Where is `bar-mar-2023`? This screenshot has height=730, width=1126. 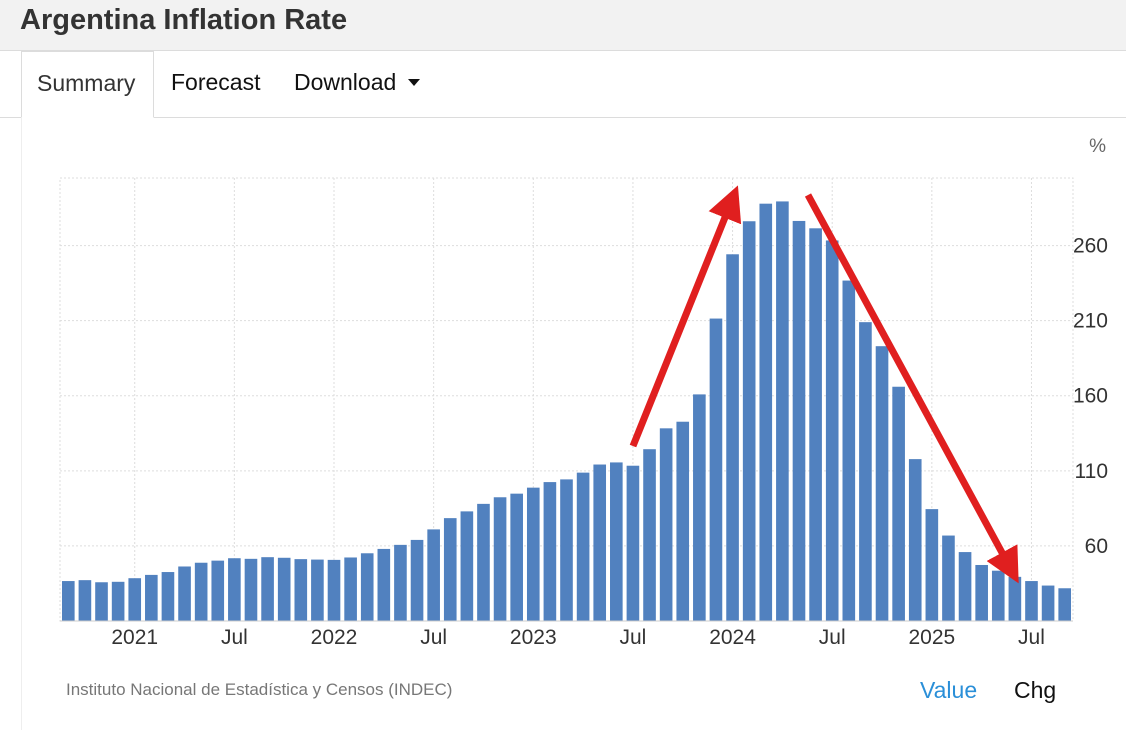 bar-mar-2023 is located at coordinates (566, 550).